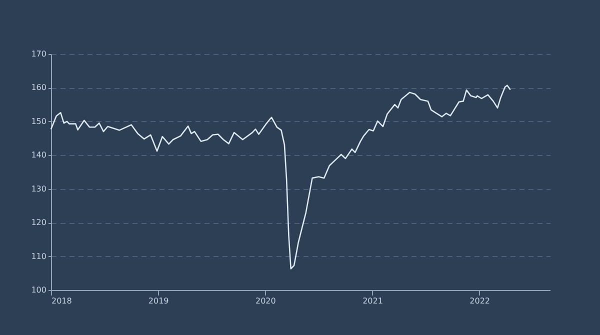 This screenshot has height=335, width=600. Describe the element at coordinates (372, 301) in the screenshot. I see `x-tick-label: 2021` at that location.